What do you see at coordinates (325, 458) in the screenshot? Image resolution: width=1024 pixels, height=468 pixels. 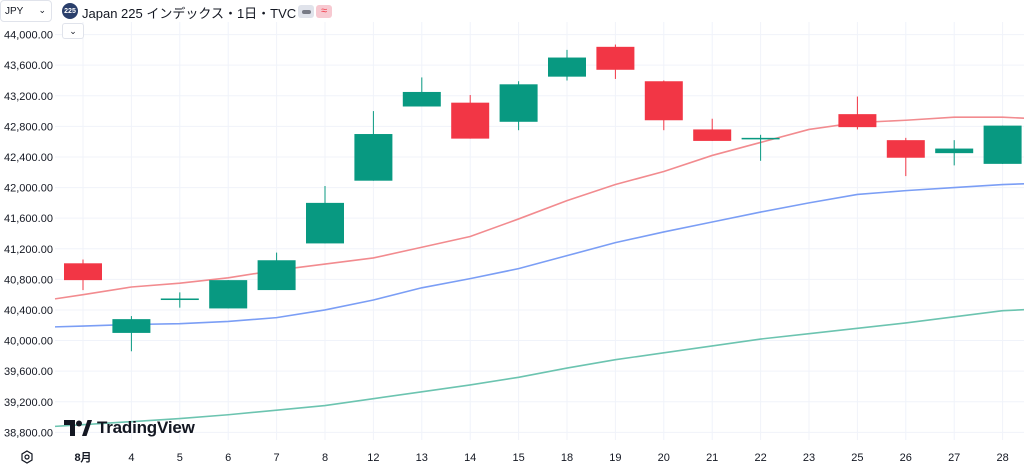 I see `x-tick-label: 8` at bounding box center [325, 458].